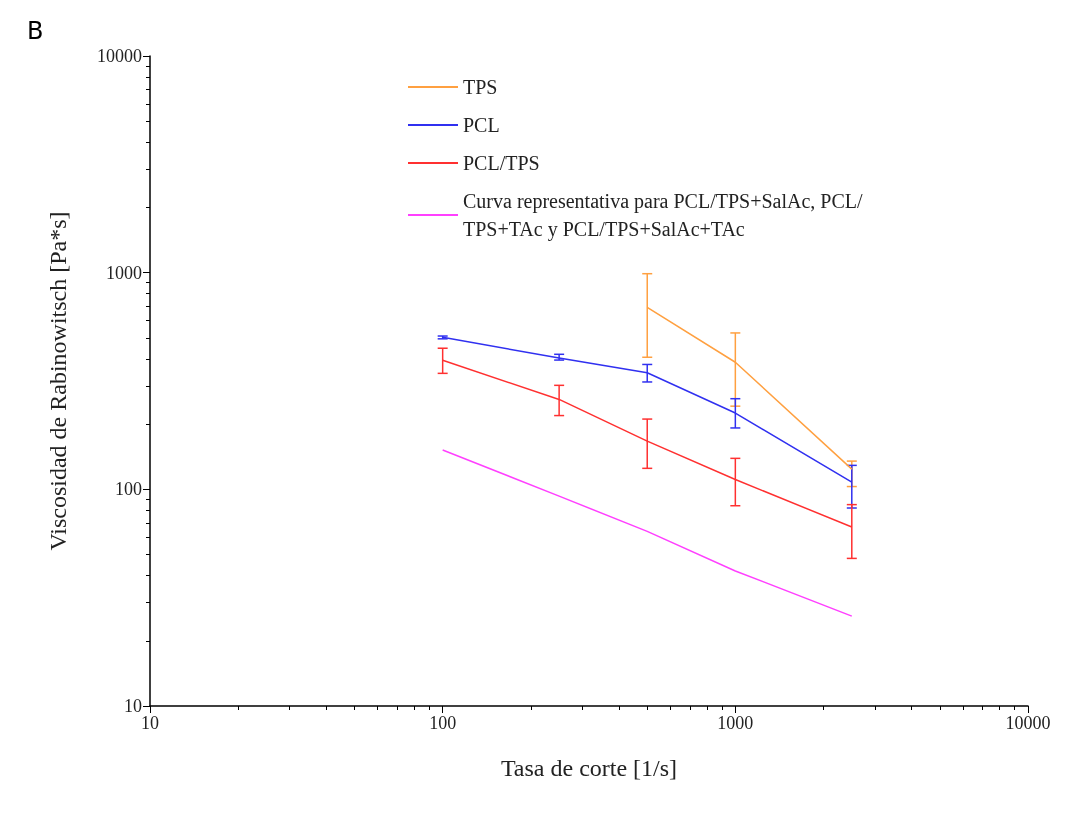 The width and height of the screenshot is (1066, 814). Describe the element at coordinates (58, 381) in the screenshot. I see `y-axis-title: Viscosidad de Rabinowitsch [Pa*s]` at that location.